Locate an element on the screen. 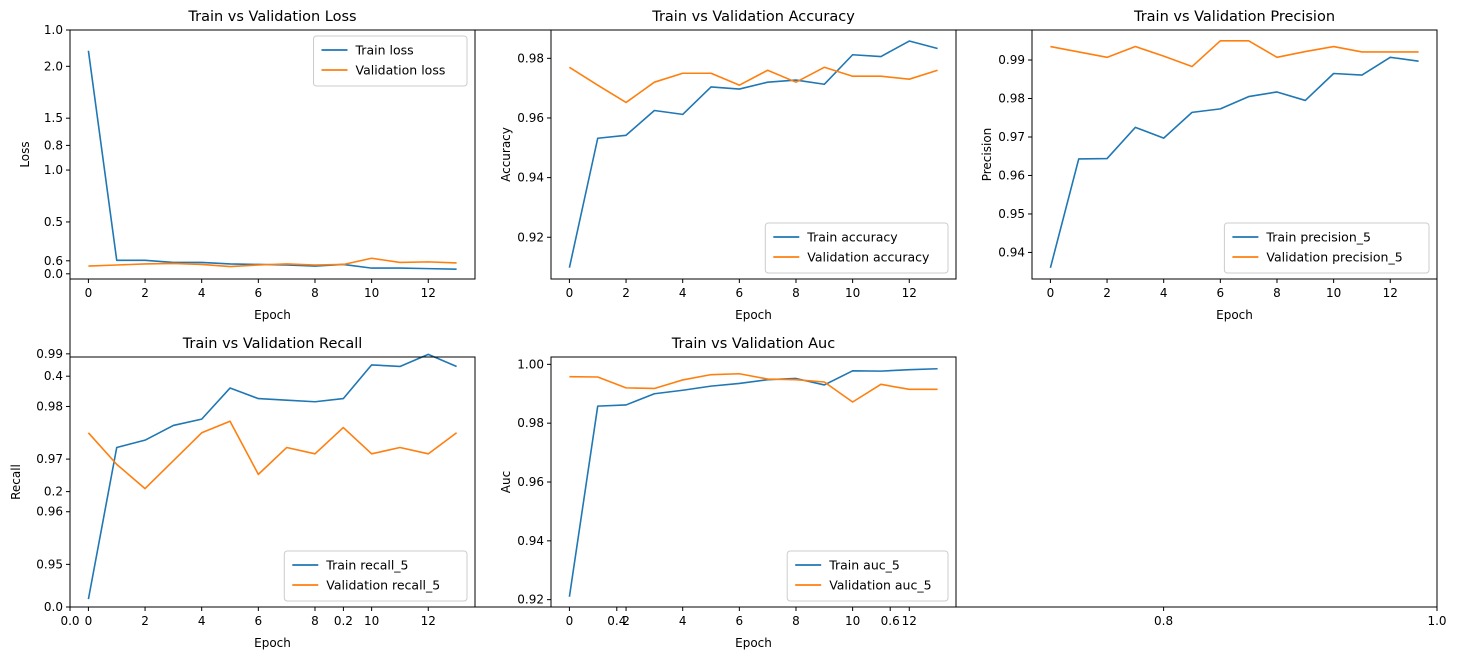 The height and width of the screenshot is (660, 1458). legend: Train recall_5 Validation recall_5 is located at coordinates (375, 576).